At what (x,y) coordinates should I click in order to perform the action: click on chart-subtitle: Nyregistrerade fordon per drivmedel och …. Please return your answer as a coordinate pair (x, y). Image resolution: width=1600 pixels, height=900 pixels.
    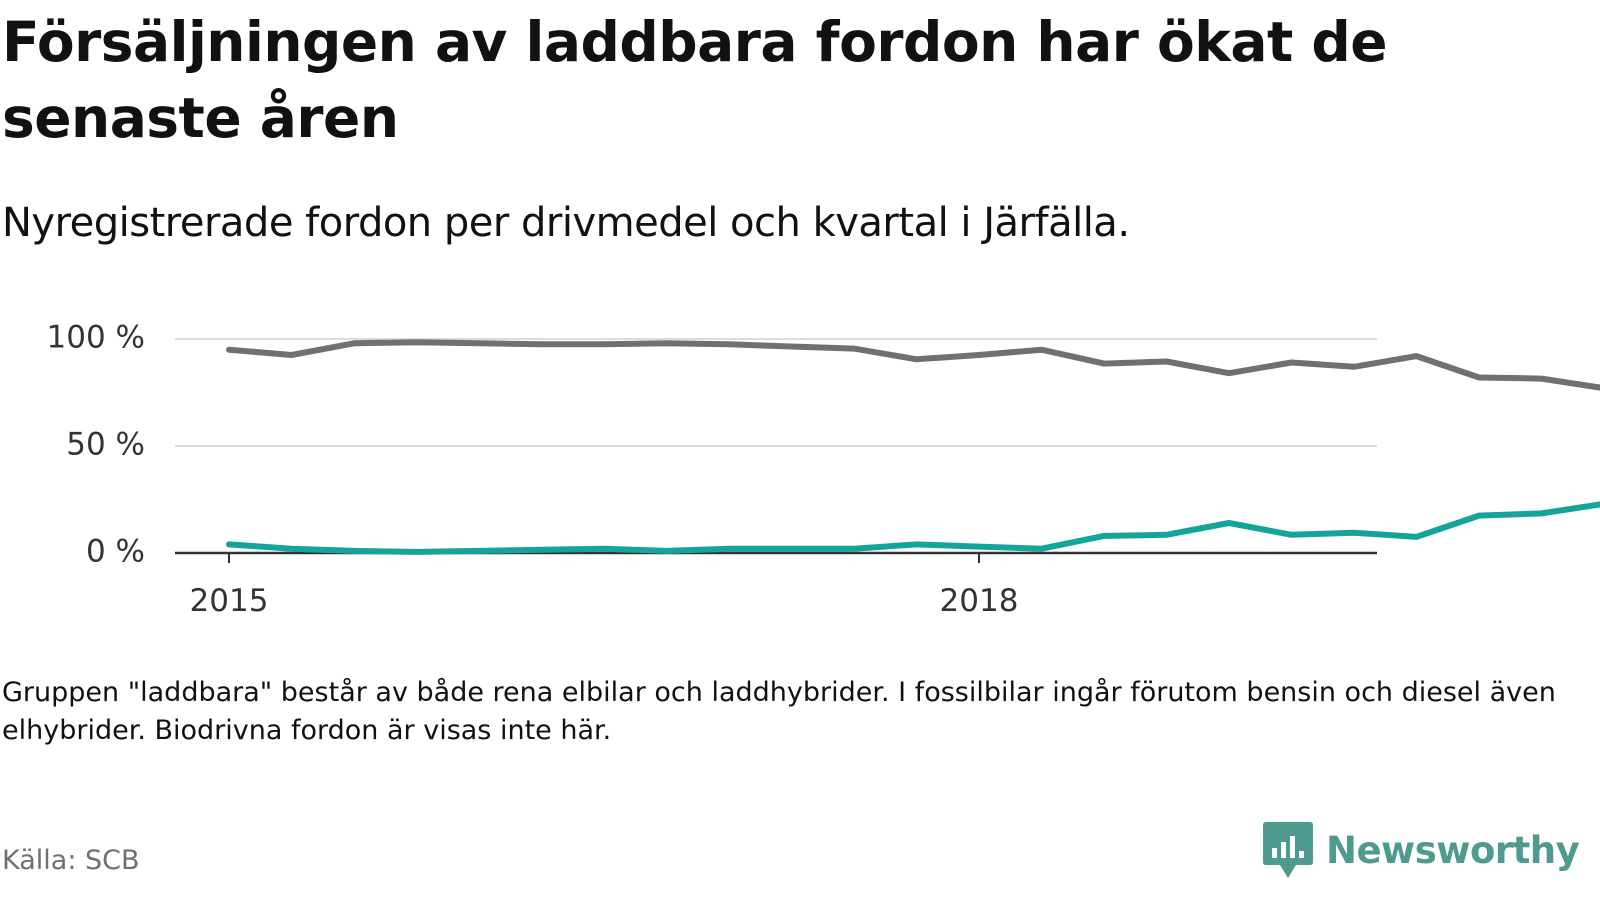
    Looking at the image, I should click on (566, 223).